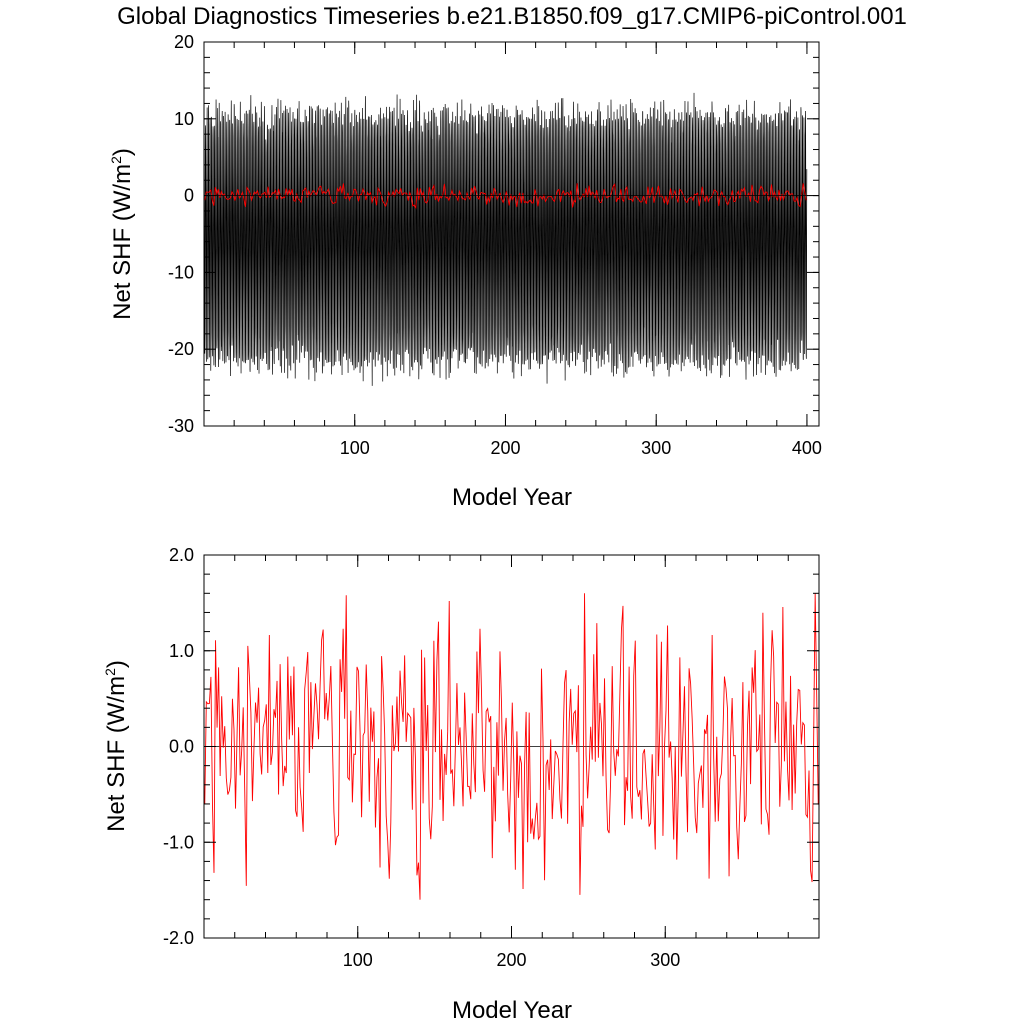  What do you see at coordinates (122, 152) in the screenshot?
I see `top-y-axis-label-close: )` at bounding box center [122, 152].